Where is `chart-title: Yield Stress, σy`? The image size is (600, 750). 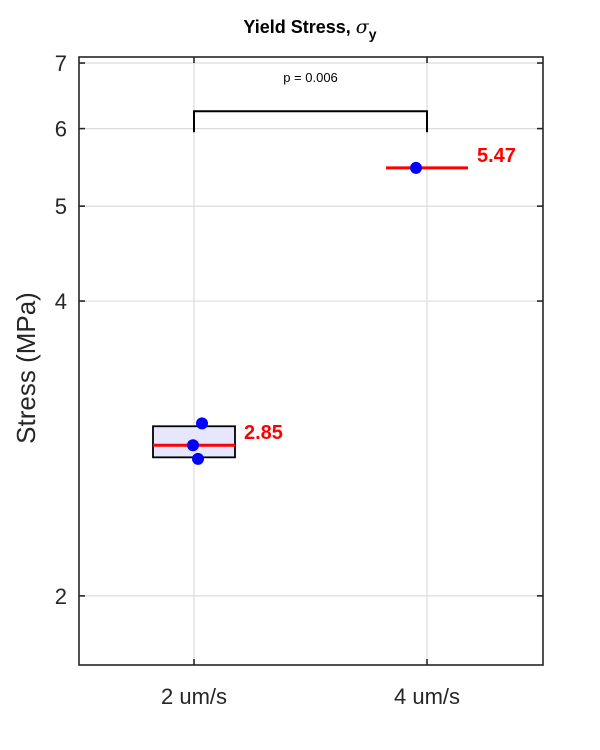 chart-title: Yield Stress, σy is located at coordinates (309, 29).